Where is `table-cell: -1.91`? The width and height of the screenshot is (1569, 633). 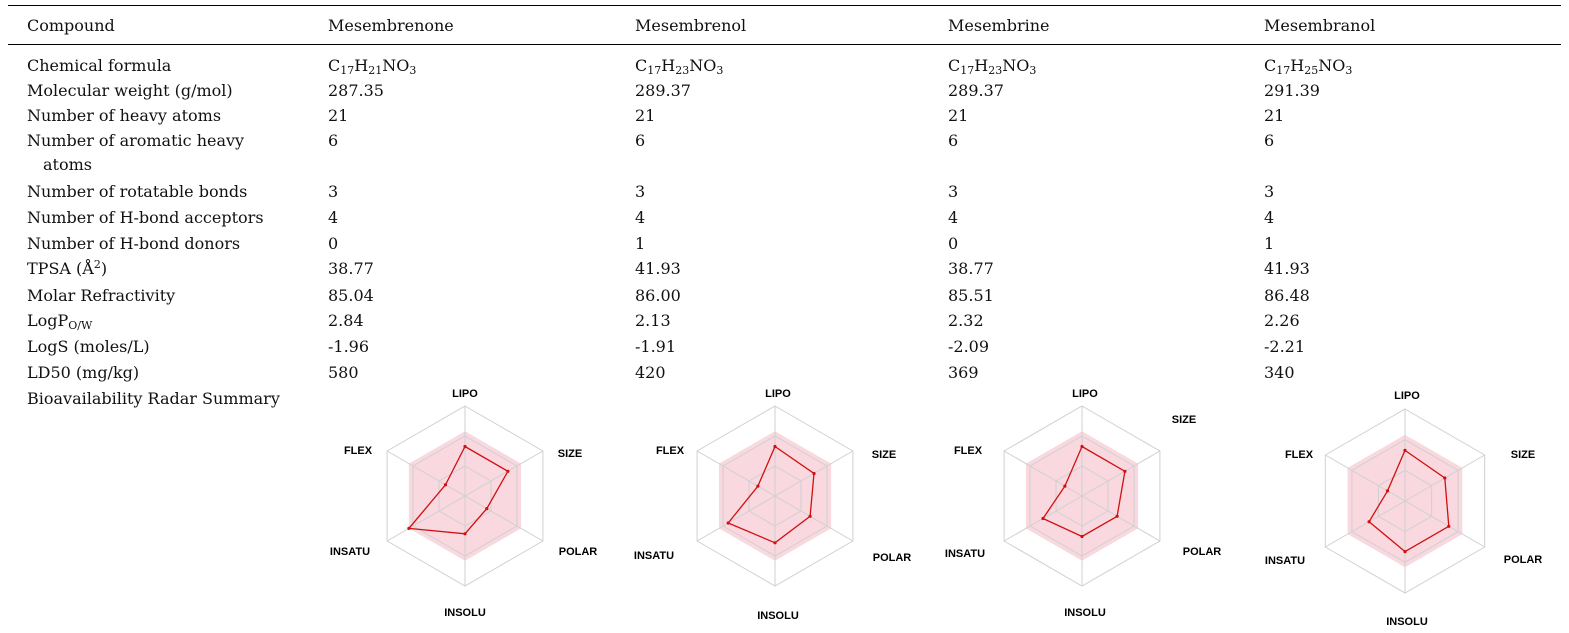 table-cell: -1.91 is located at coordinates (656, 346).